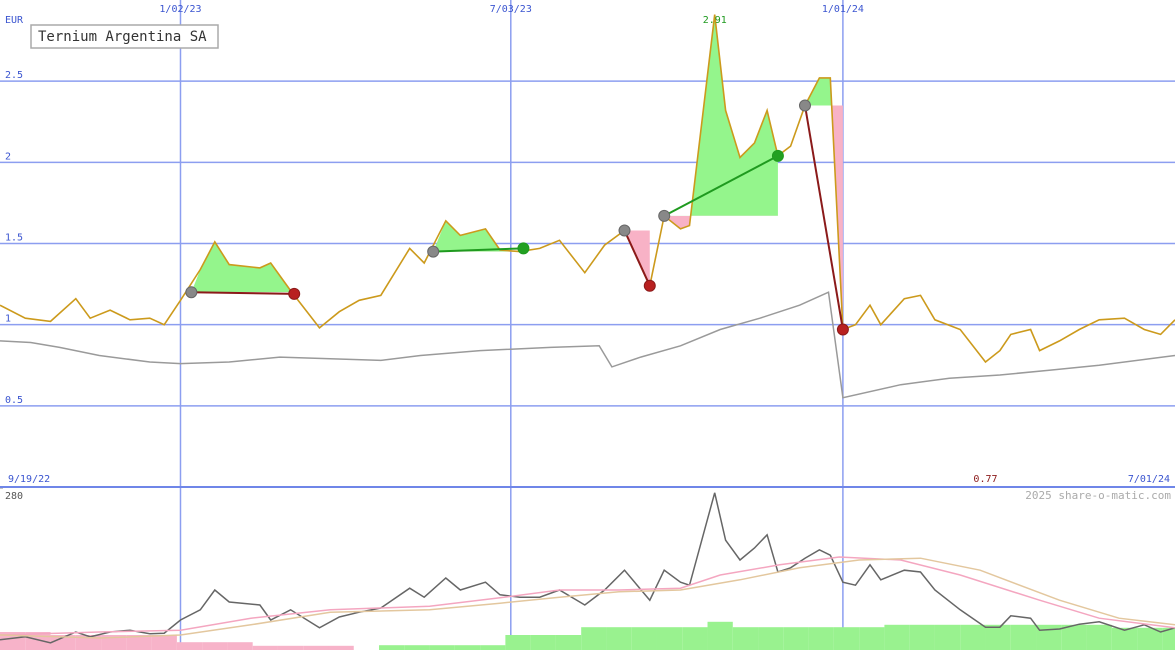 This screenshot has height=650, width=1175. I want to click on y-tick-label: 1.5, so click(14, 238).